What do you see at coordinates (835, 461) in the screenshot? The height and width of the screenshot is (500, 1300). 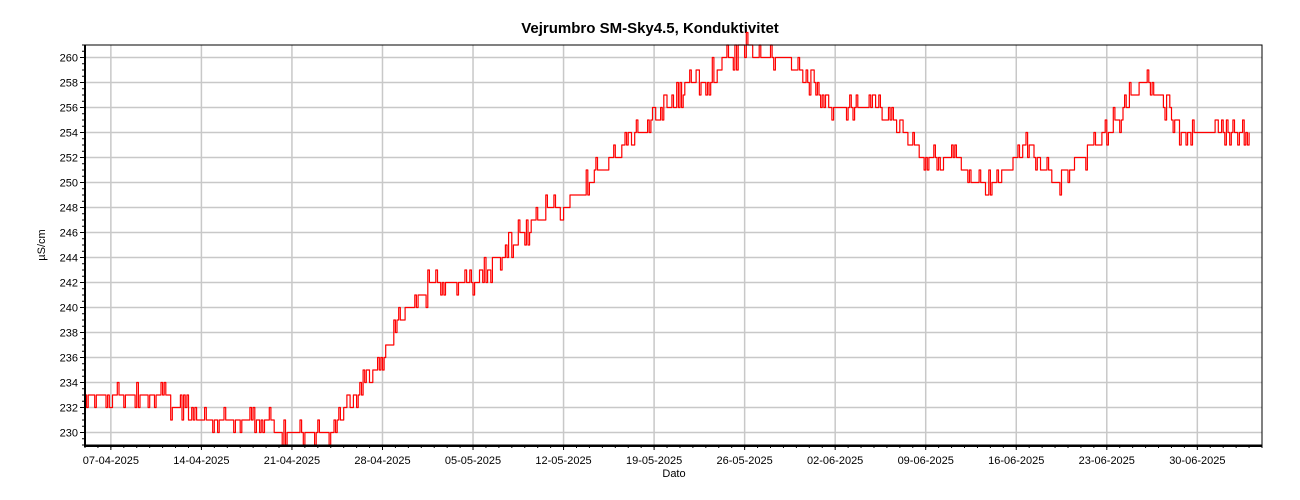 I see `x-tick-label: 02-06-2025` at bounding box center [835, 461].